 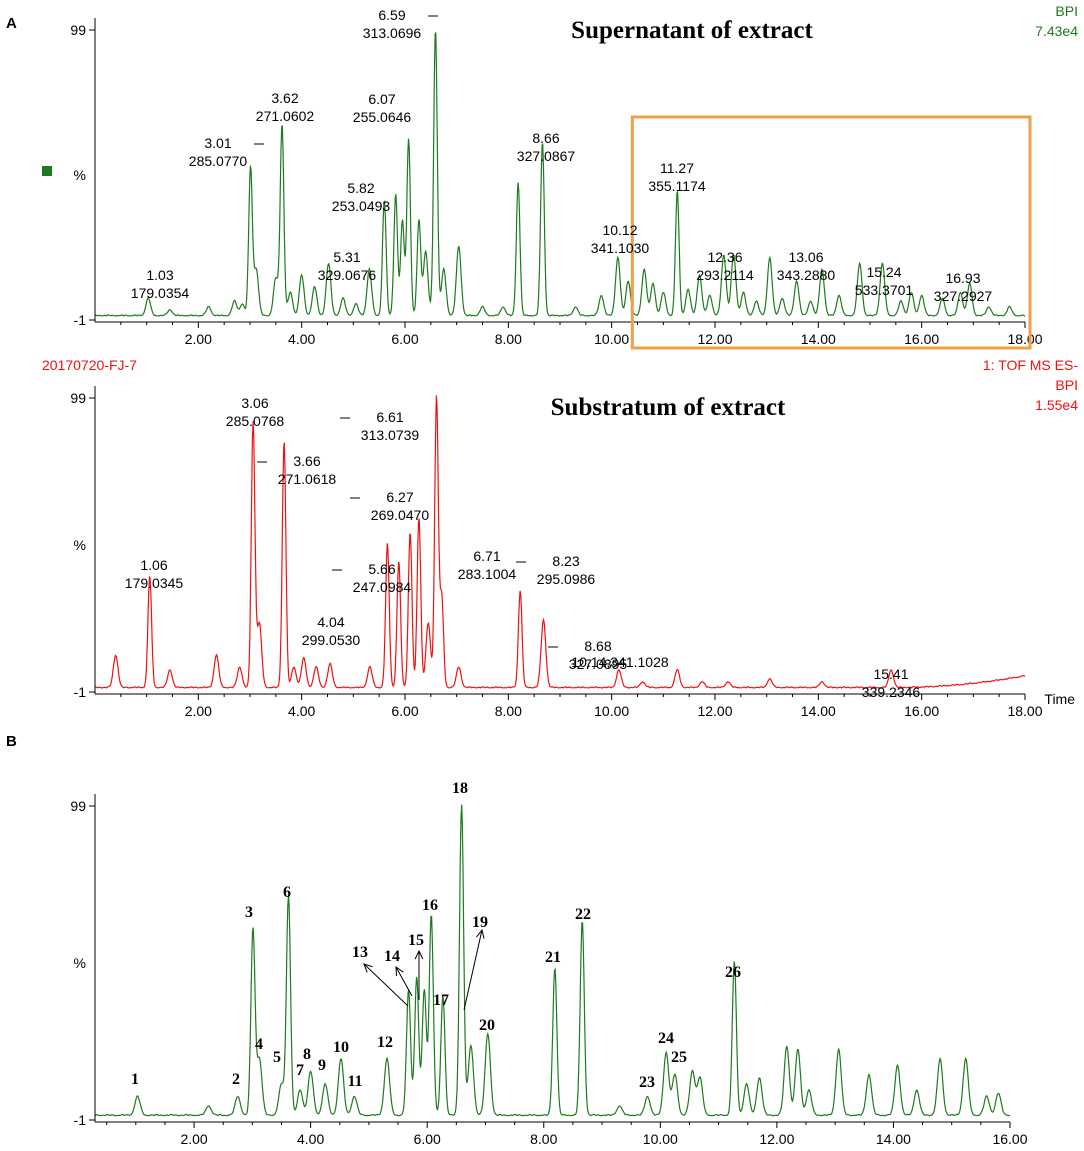 I want to click on p2-intensity: 1.55e4, so click(x=1056, y=405).